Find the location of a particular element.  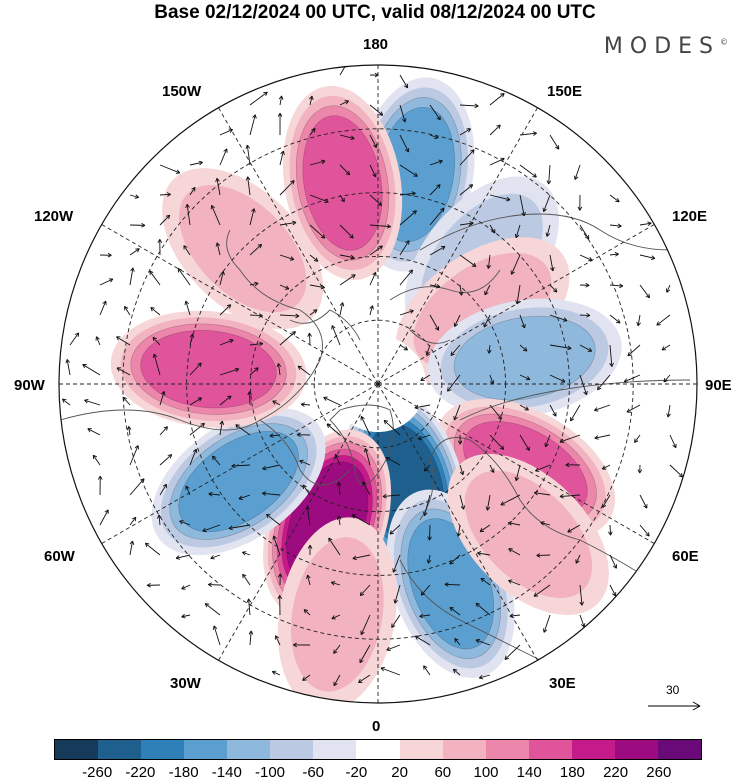

colorbar-tick-label: -140 is located at coordinates (226, 772).